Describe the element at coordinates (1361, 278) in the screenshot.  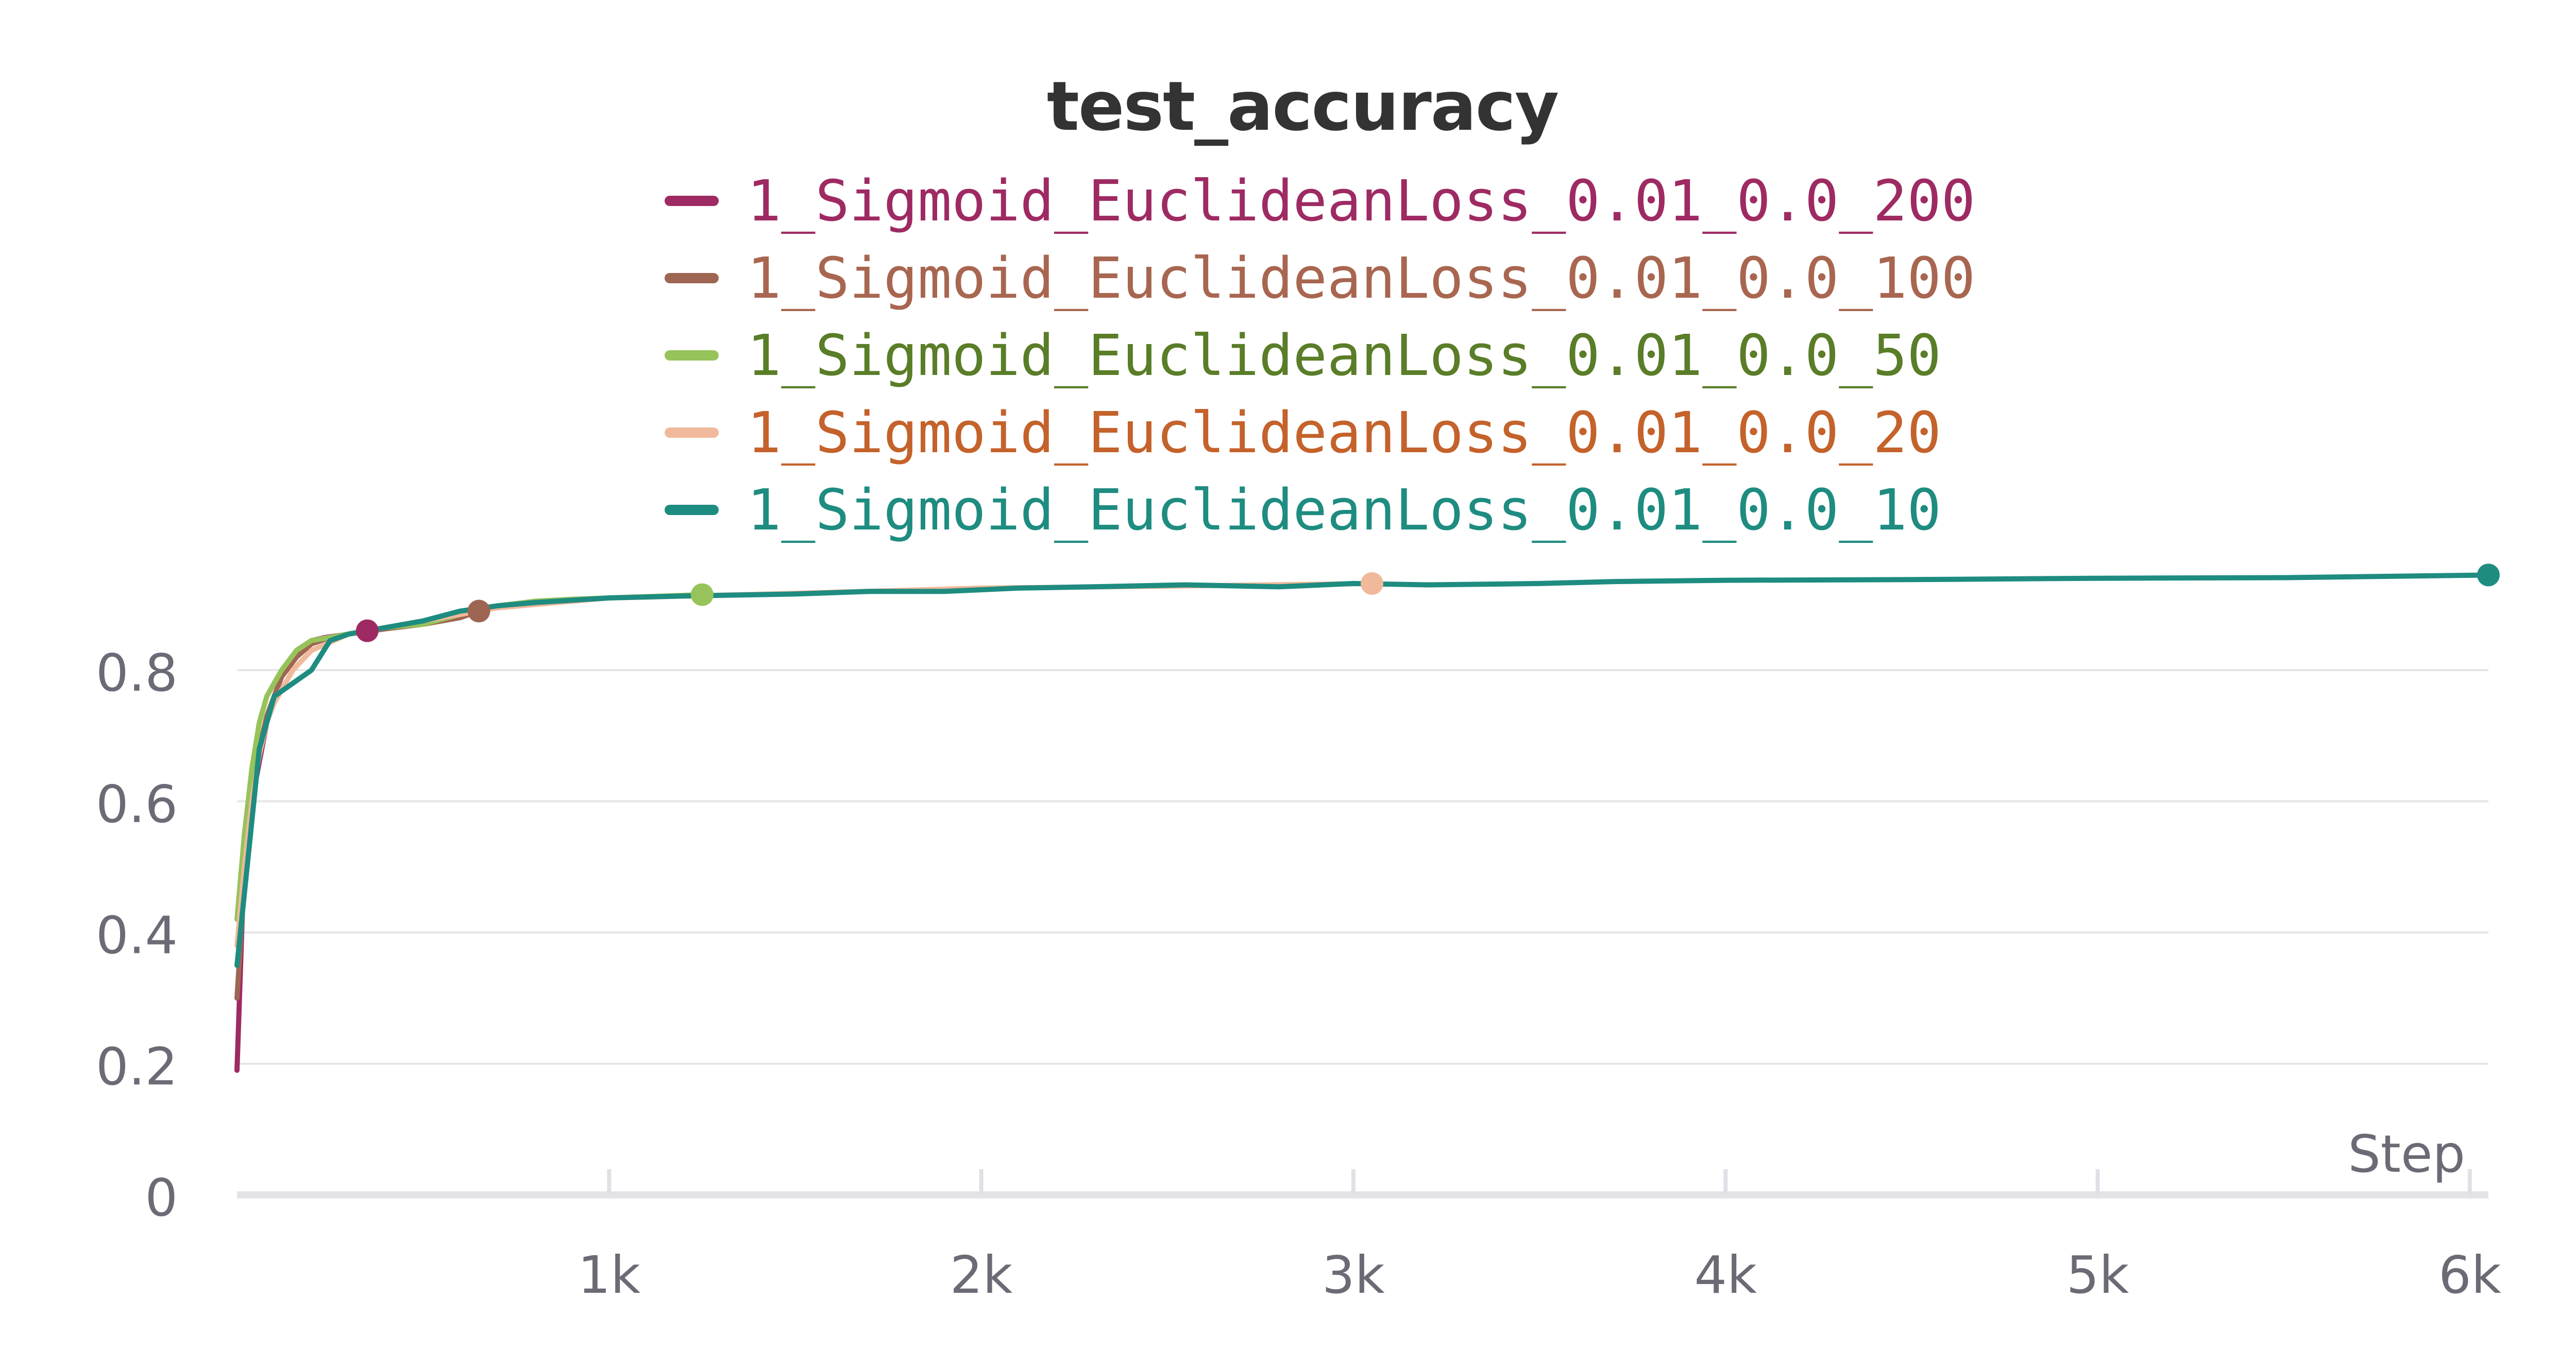
I see `legend-label: 1_Sigmoid_EuclideanLoss_0.01_0.0_100` at that location.